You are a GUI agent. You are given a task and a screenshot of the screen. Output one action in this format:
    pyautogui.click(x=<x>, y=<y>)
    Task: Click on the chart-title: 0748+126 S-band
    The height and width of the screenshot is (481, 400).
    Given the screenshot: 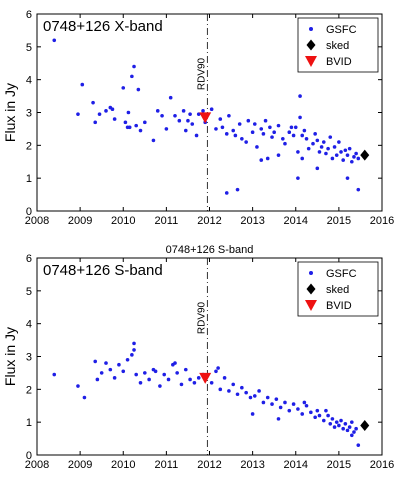 What is the action you would take?
    pyautogui.click(x=210, y=250)
    